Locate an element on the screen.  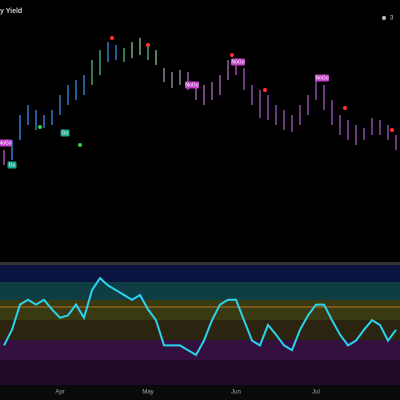
chart-title: y Yield is located at coordinates (11, 11).